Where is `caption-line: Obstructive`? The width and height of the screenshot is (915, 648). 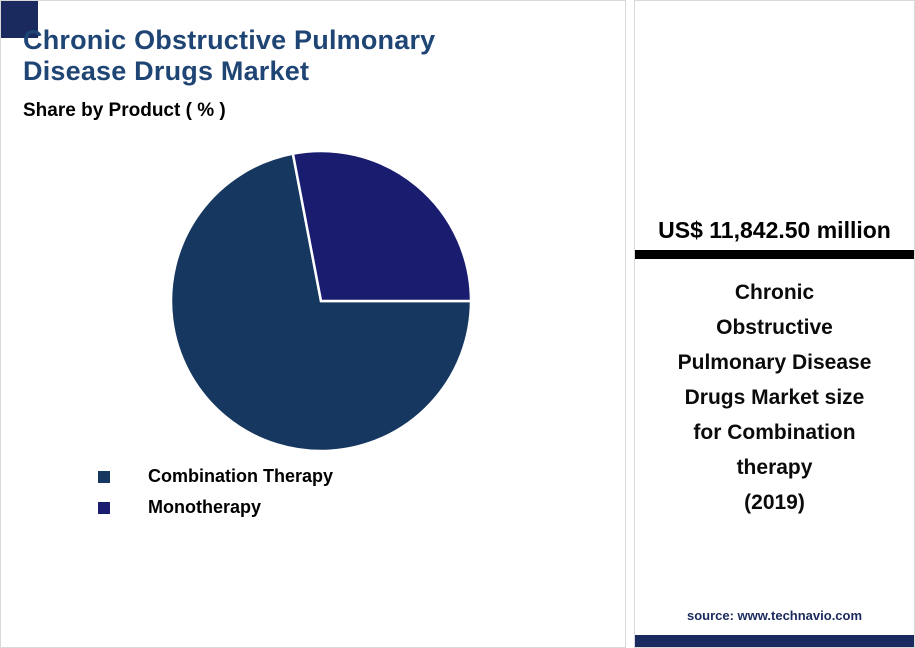
caption-line: Obstructive is located at coordinates (774, 327).